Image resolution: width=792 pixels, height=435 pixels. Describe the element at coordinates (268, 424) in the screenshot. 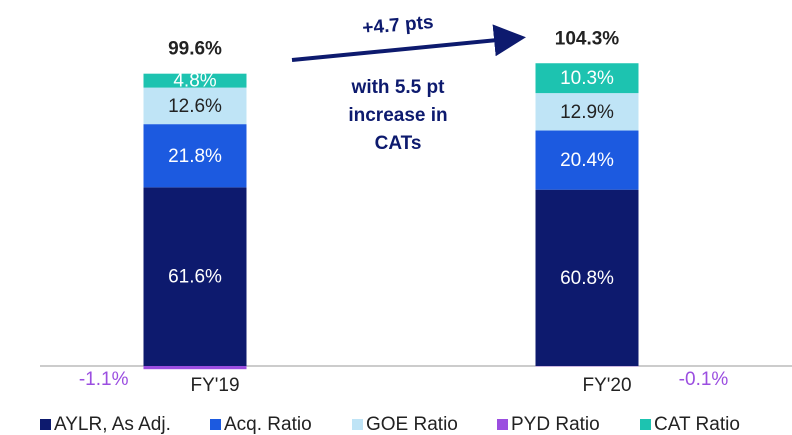

I see `legend-label: Acq. Ratio` at that location.